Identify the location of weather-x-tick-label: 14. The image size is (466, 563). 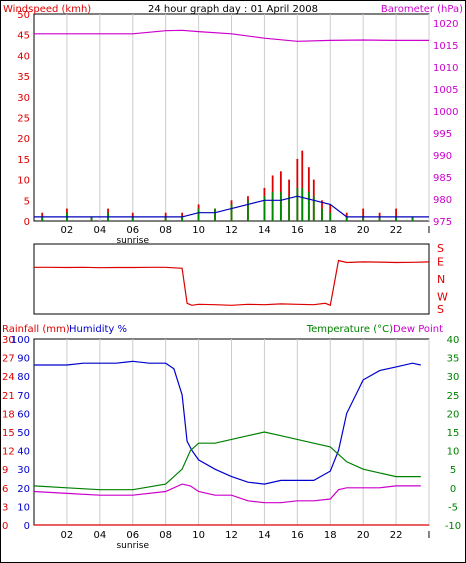
(264, 535).